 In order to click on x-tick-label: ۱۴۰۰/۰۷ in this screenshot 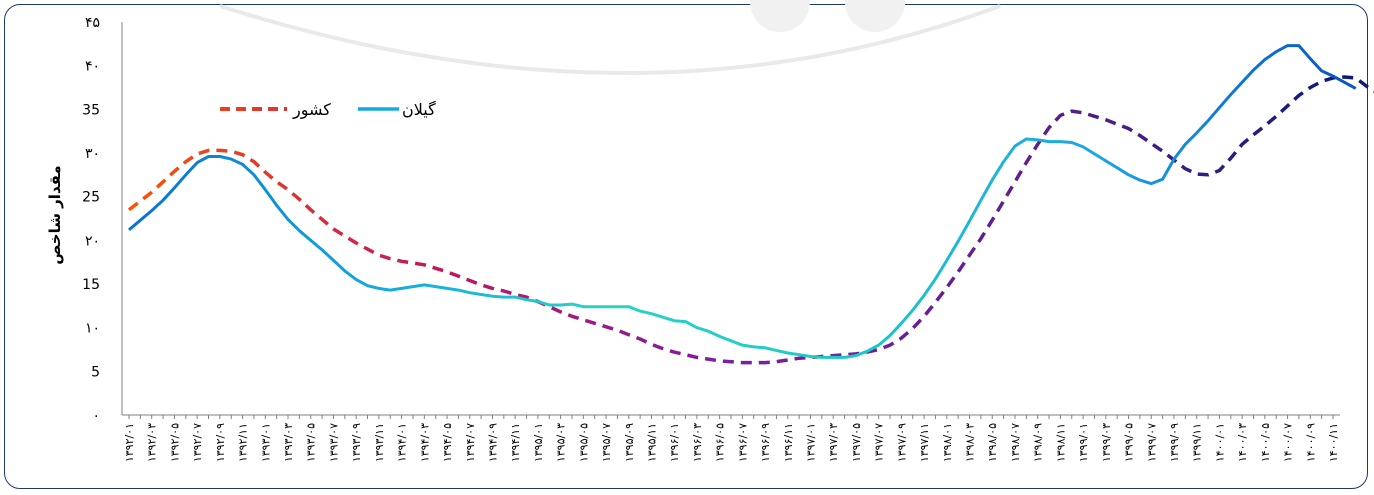, I will do `click(1288, 442)`.